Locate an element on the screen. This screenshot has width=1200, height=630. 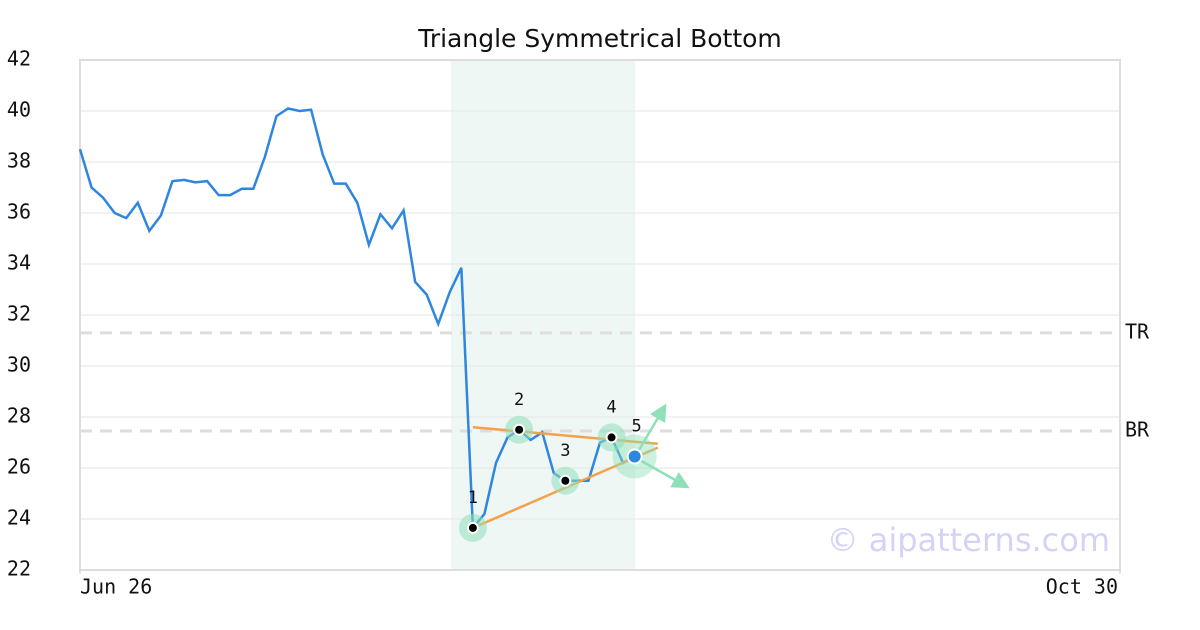
watermark: © aipatterns.com is located at coordinates (968, 540).